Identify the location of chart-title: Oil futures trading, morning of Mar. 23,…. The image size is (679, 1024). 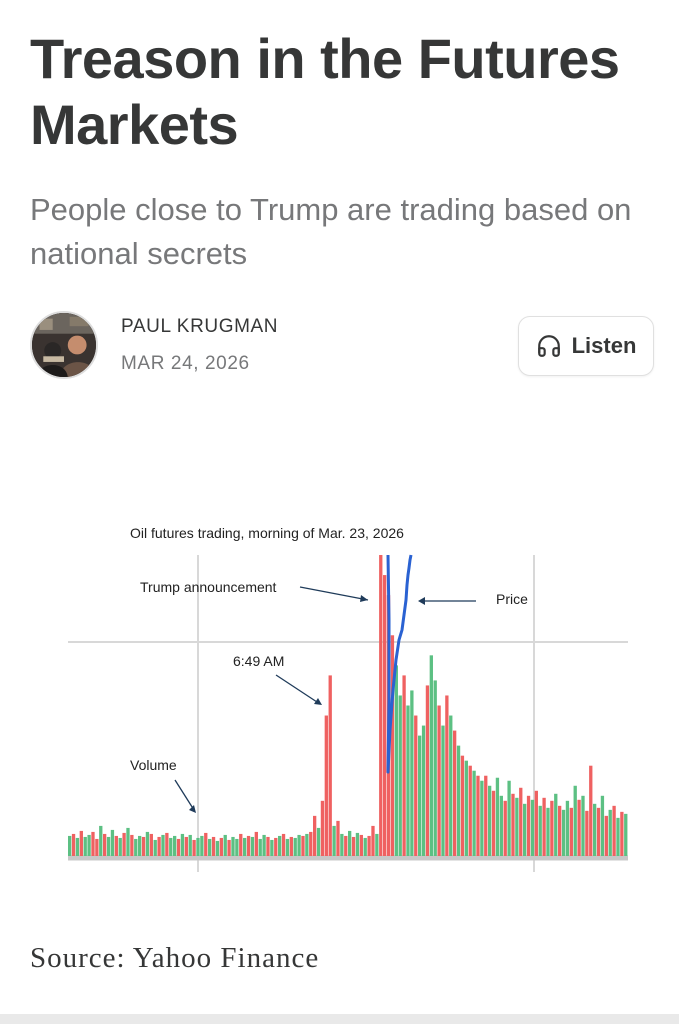
(267, 533).